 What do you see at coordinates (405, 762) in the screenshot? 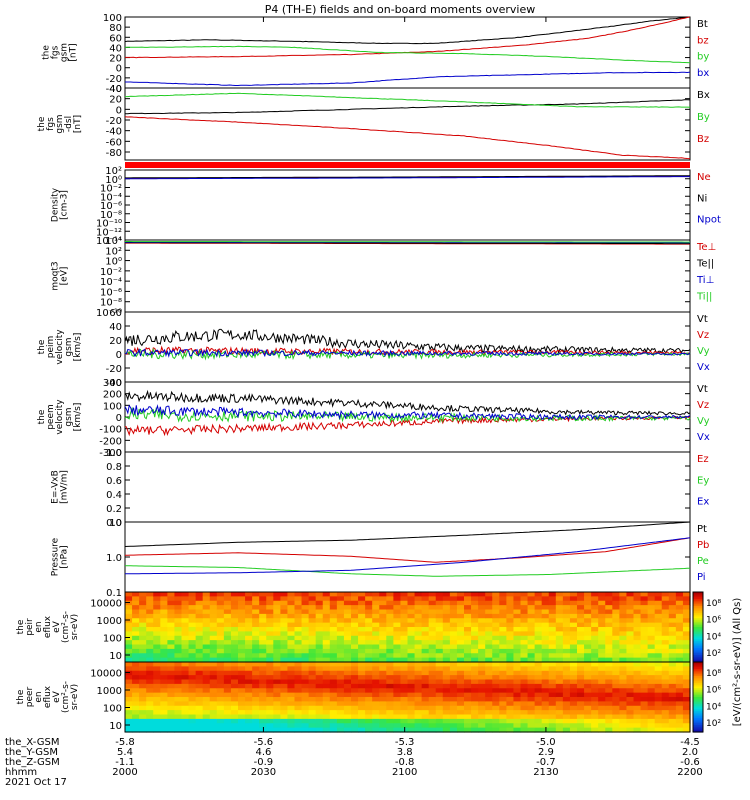
I see `x-tick-label: -0.8` at bounding box center [405, 762].